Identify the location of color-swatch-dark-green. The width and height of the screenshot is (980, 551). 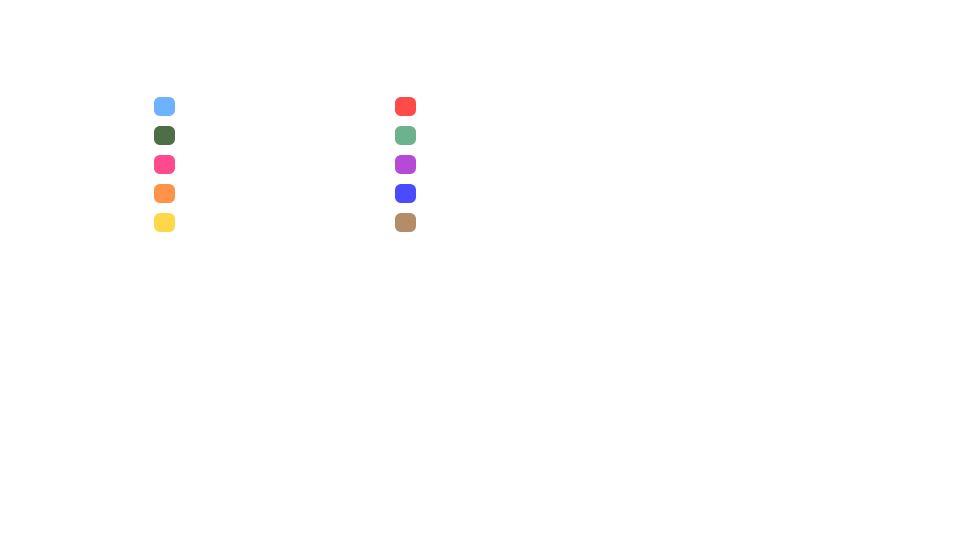
(164, 135).